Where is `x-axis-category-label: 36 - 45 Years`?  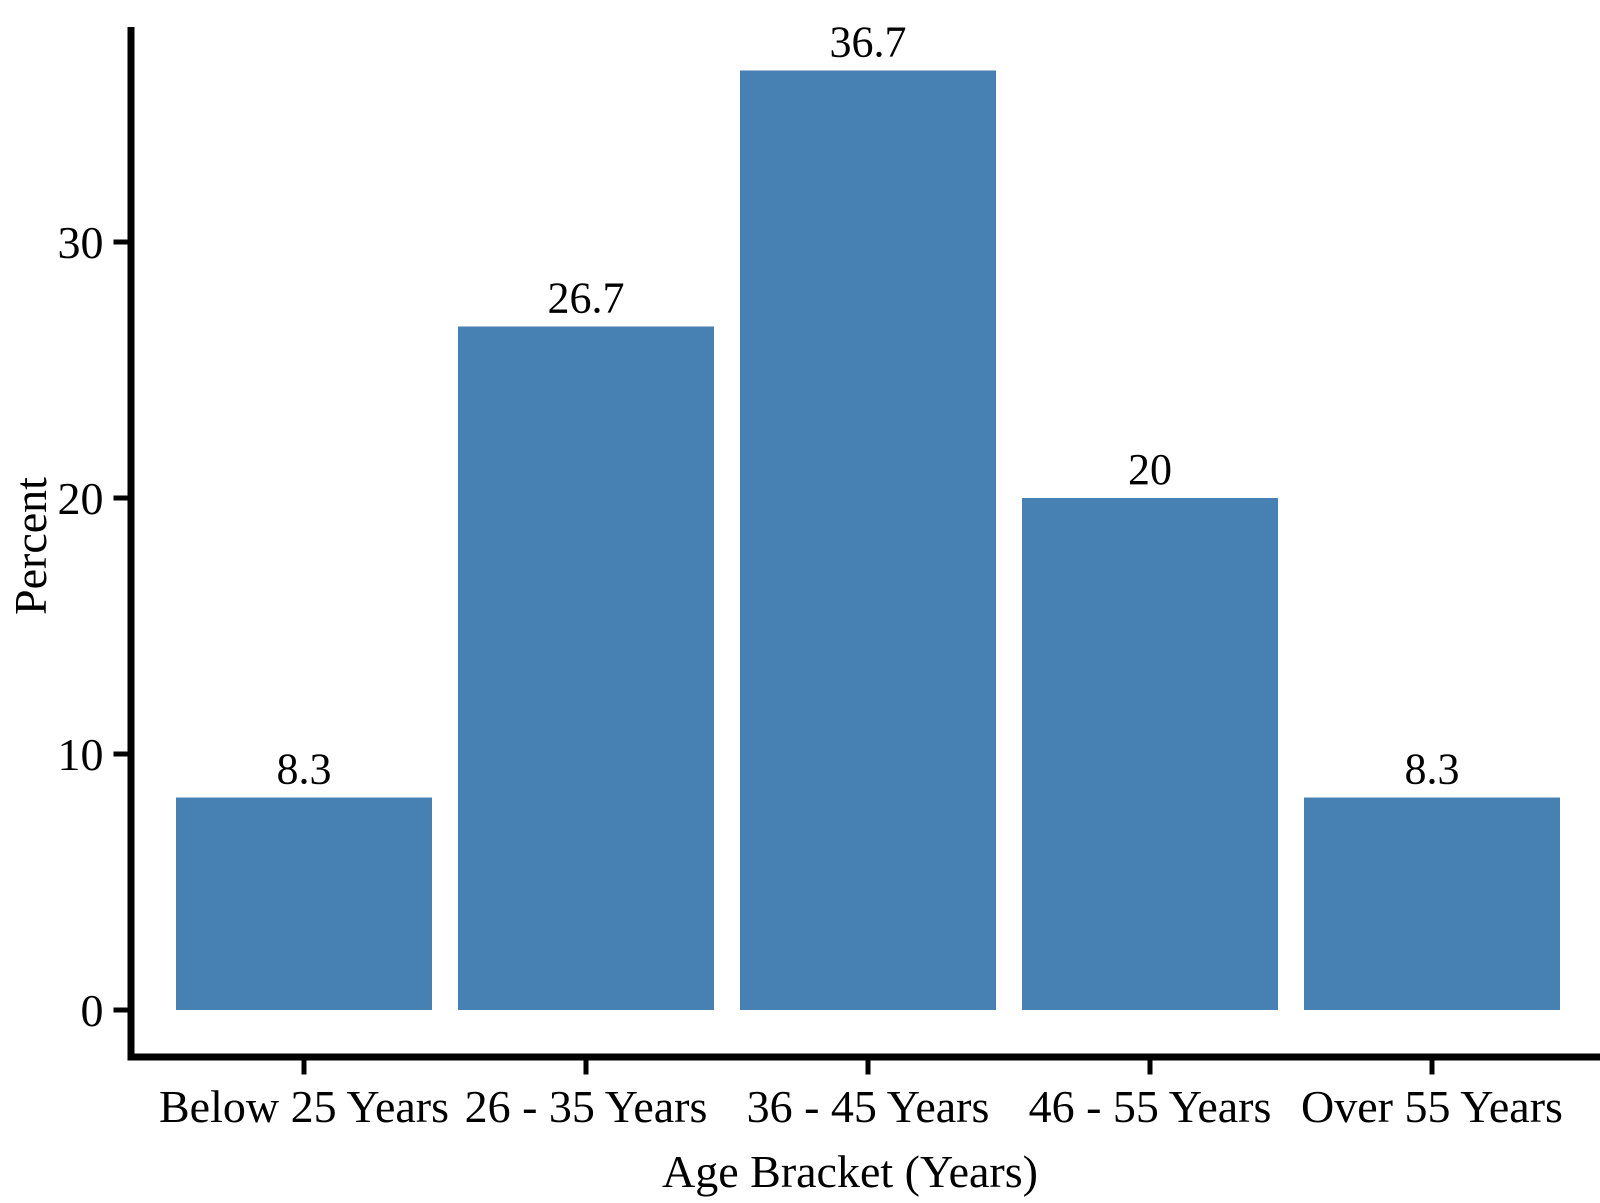 x-axis-category-label: 36 - 45 Years is located at coordinates (868, 1106).